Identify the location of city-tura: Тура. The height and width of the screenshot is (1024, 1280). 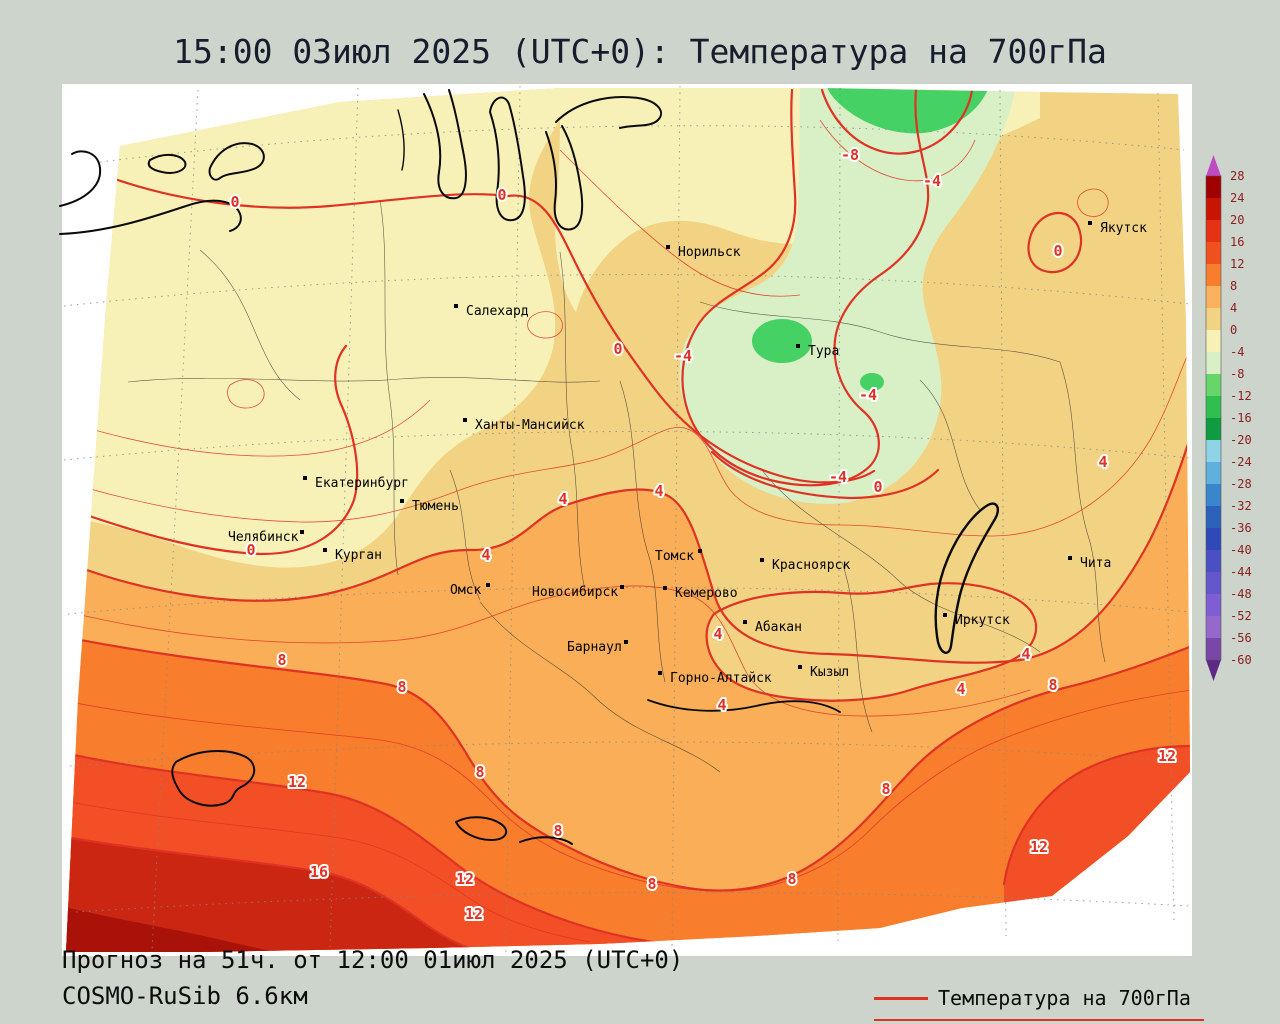
(817, 351).